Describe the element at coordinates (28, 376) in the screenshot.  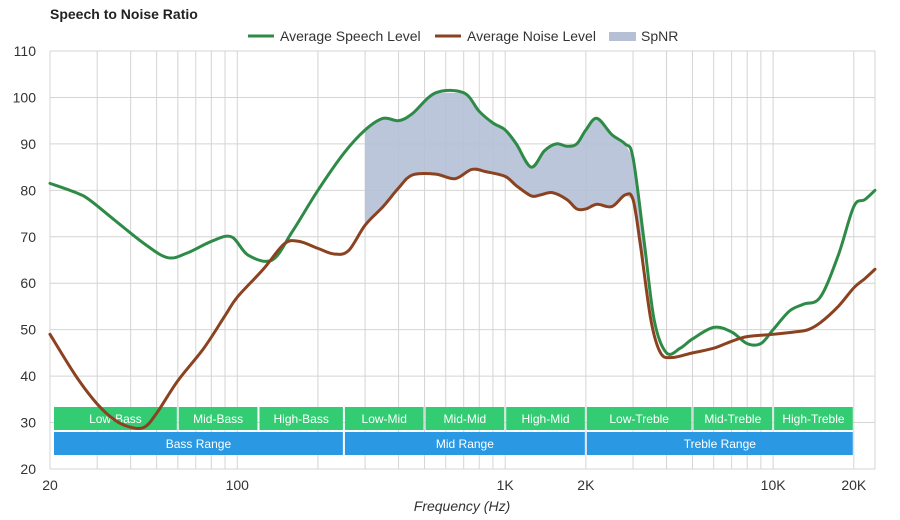
I see `y-tick-label: 40` at that location.